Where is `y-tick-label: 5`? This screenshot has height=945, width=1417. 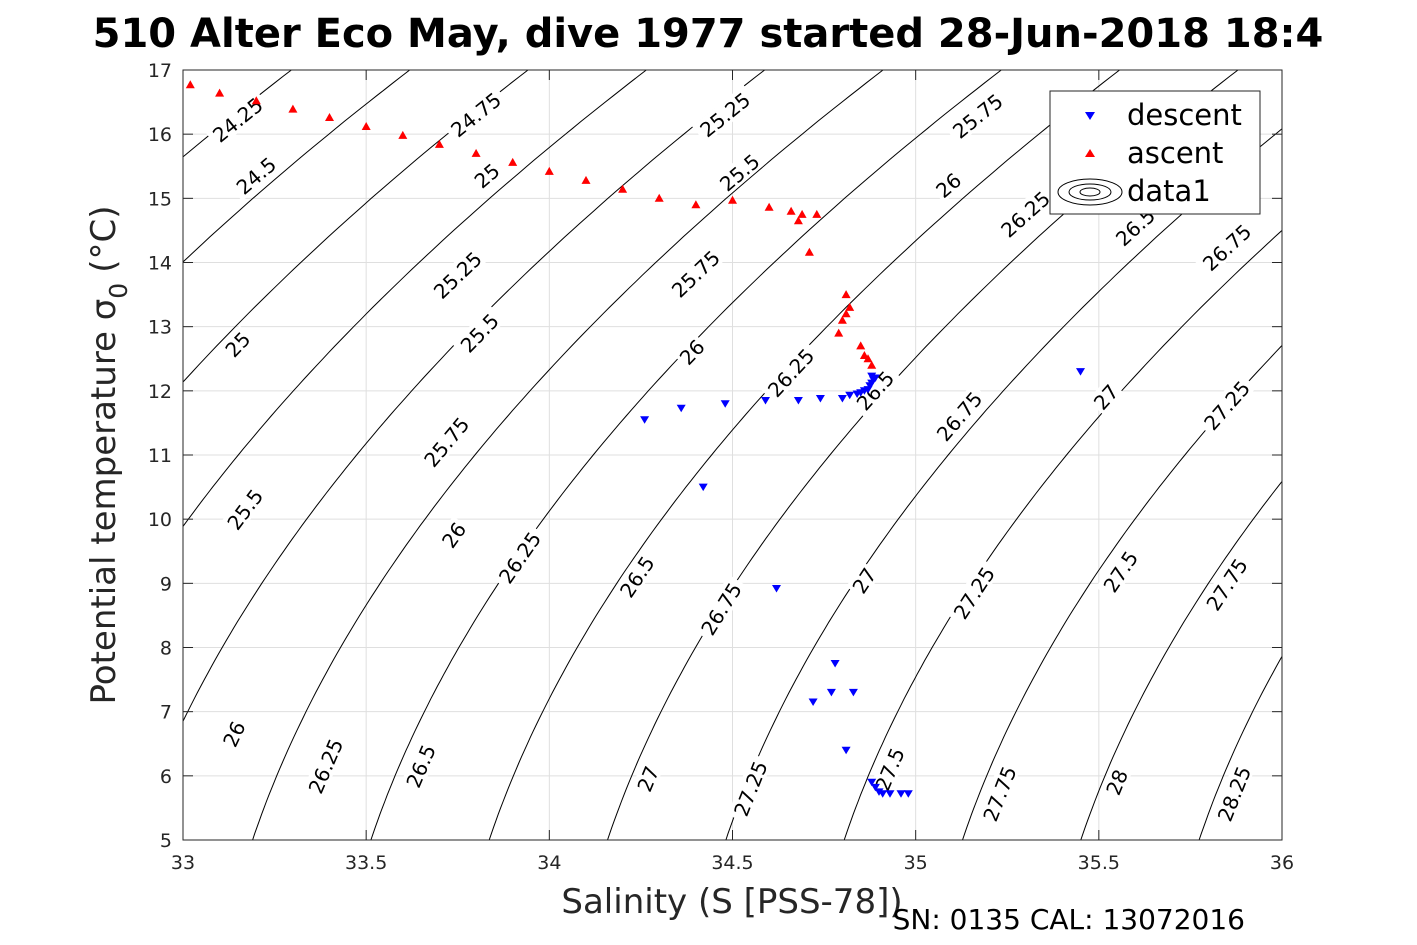 y-tick-label: 5 is located at coordinates (166, 841).